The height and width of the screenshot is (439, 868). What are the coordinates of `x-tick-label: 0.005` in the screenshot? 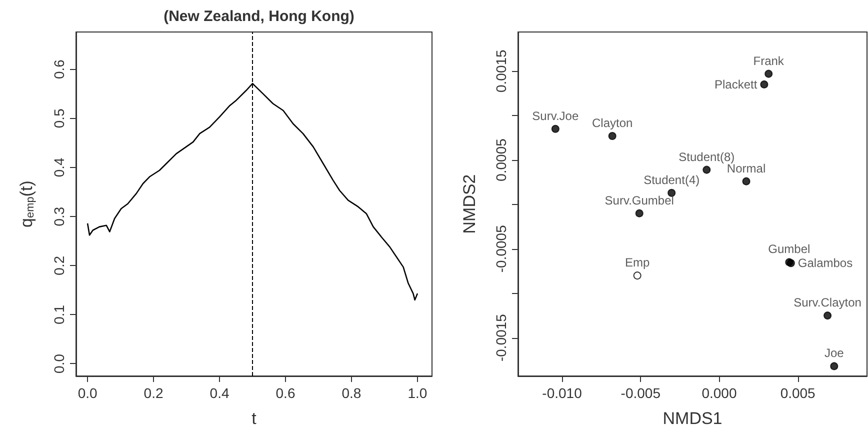 It's located at (798, 393).